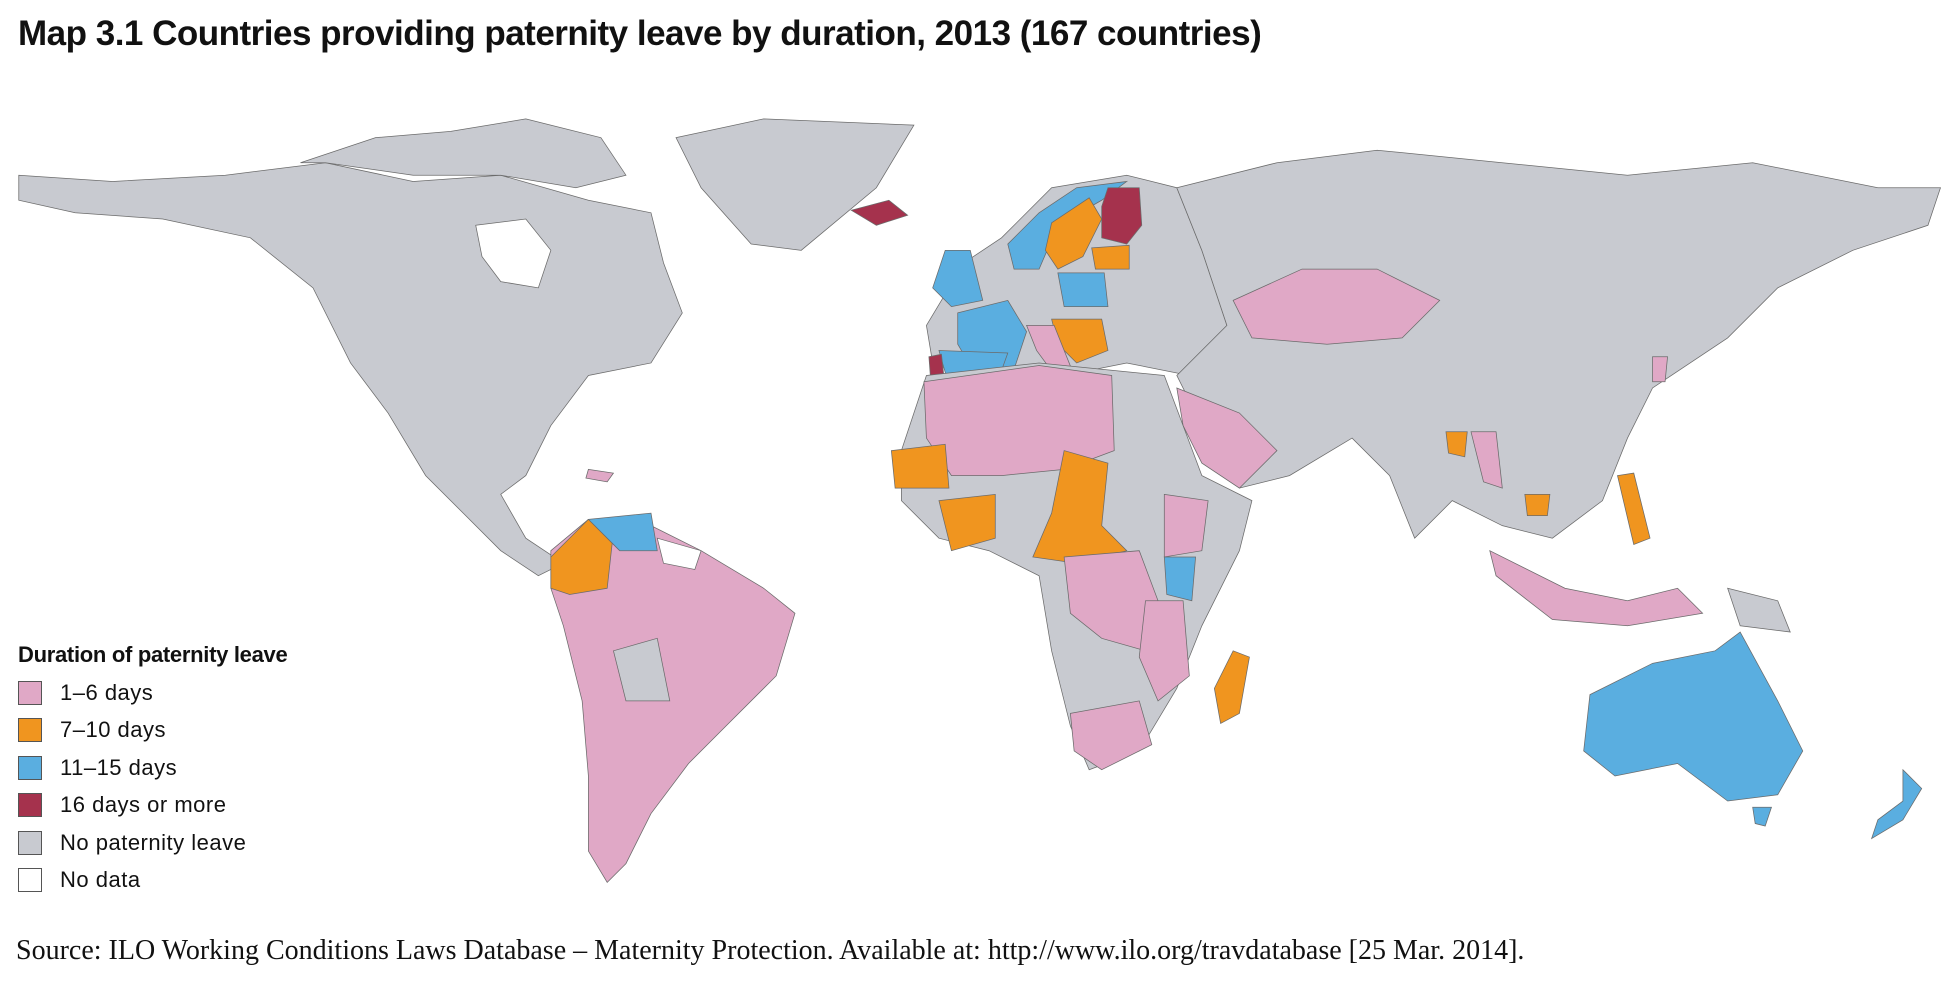  I want to click on region-hudson-bay, so click(513, 253).